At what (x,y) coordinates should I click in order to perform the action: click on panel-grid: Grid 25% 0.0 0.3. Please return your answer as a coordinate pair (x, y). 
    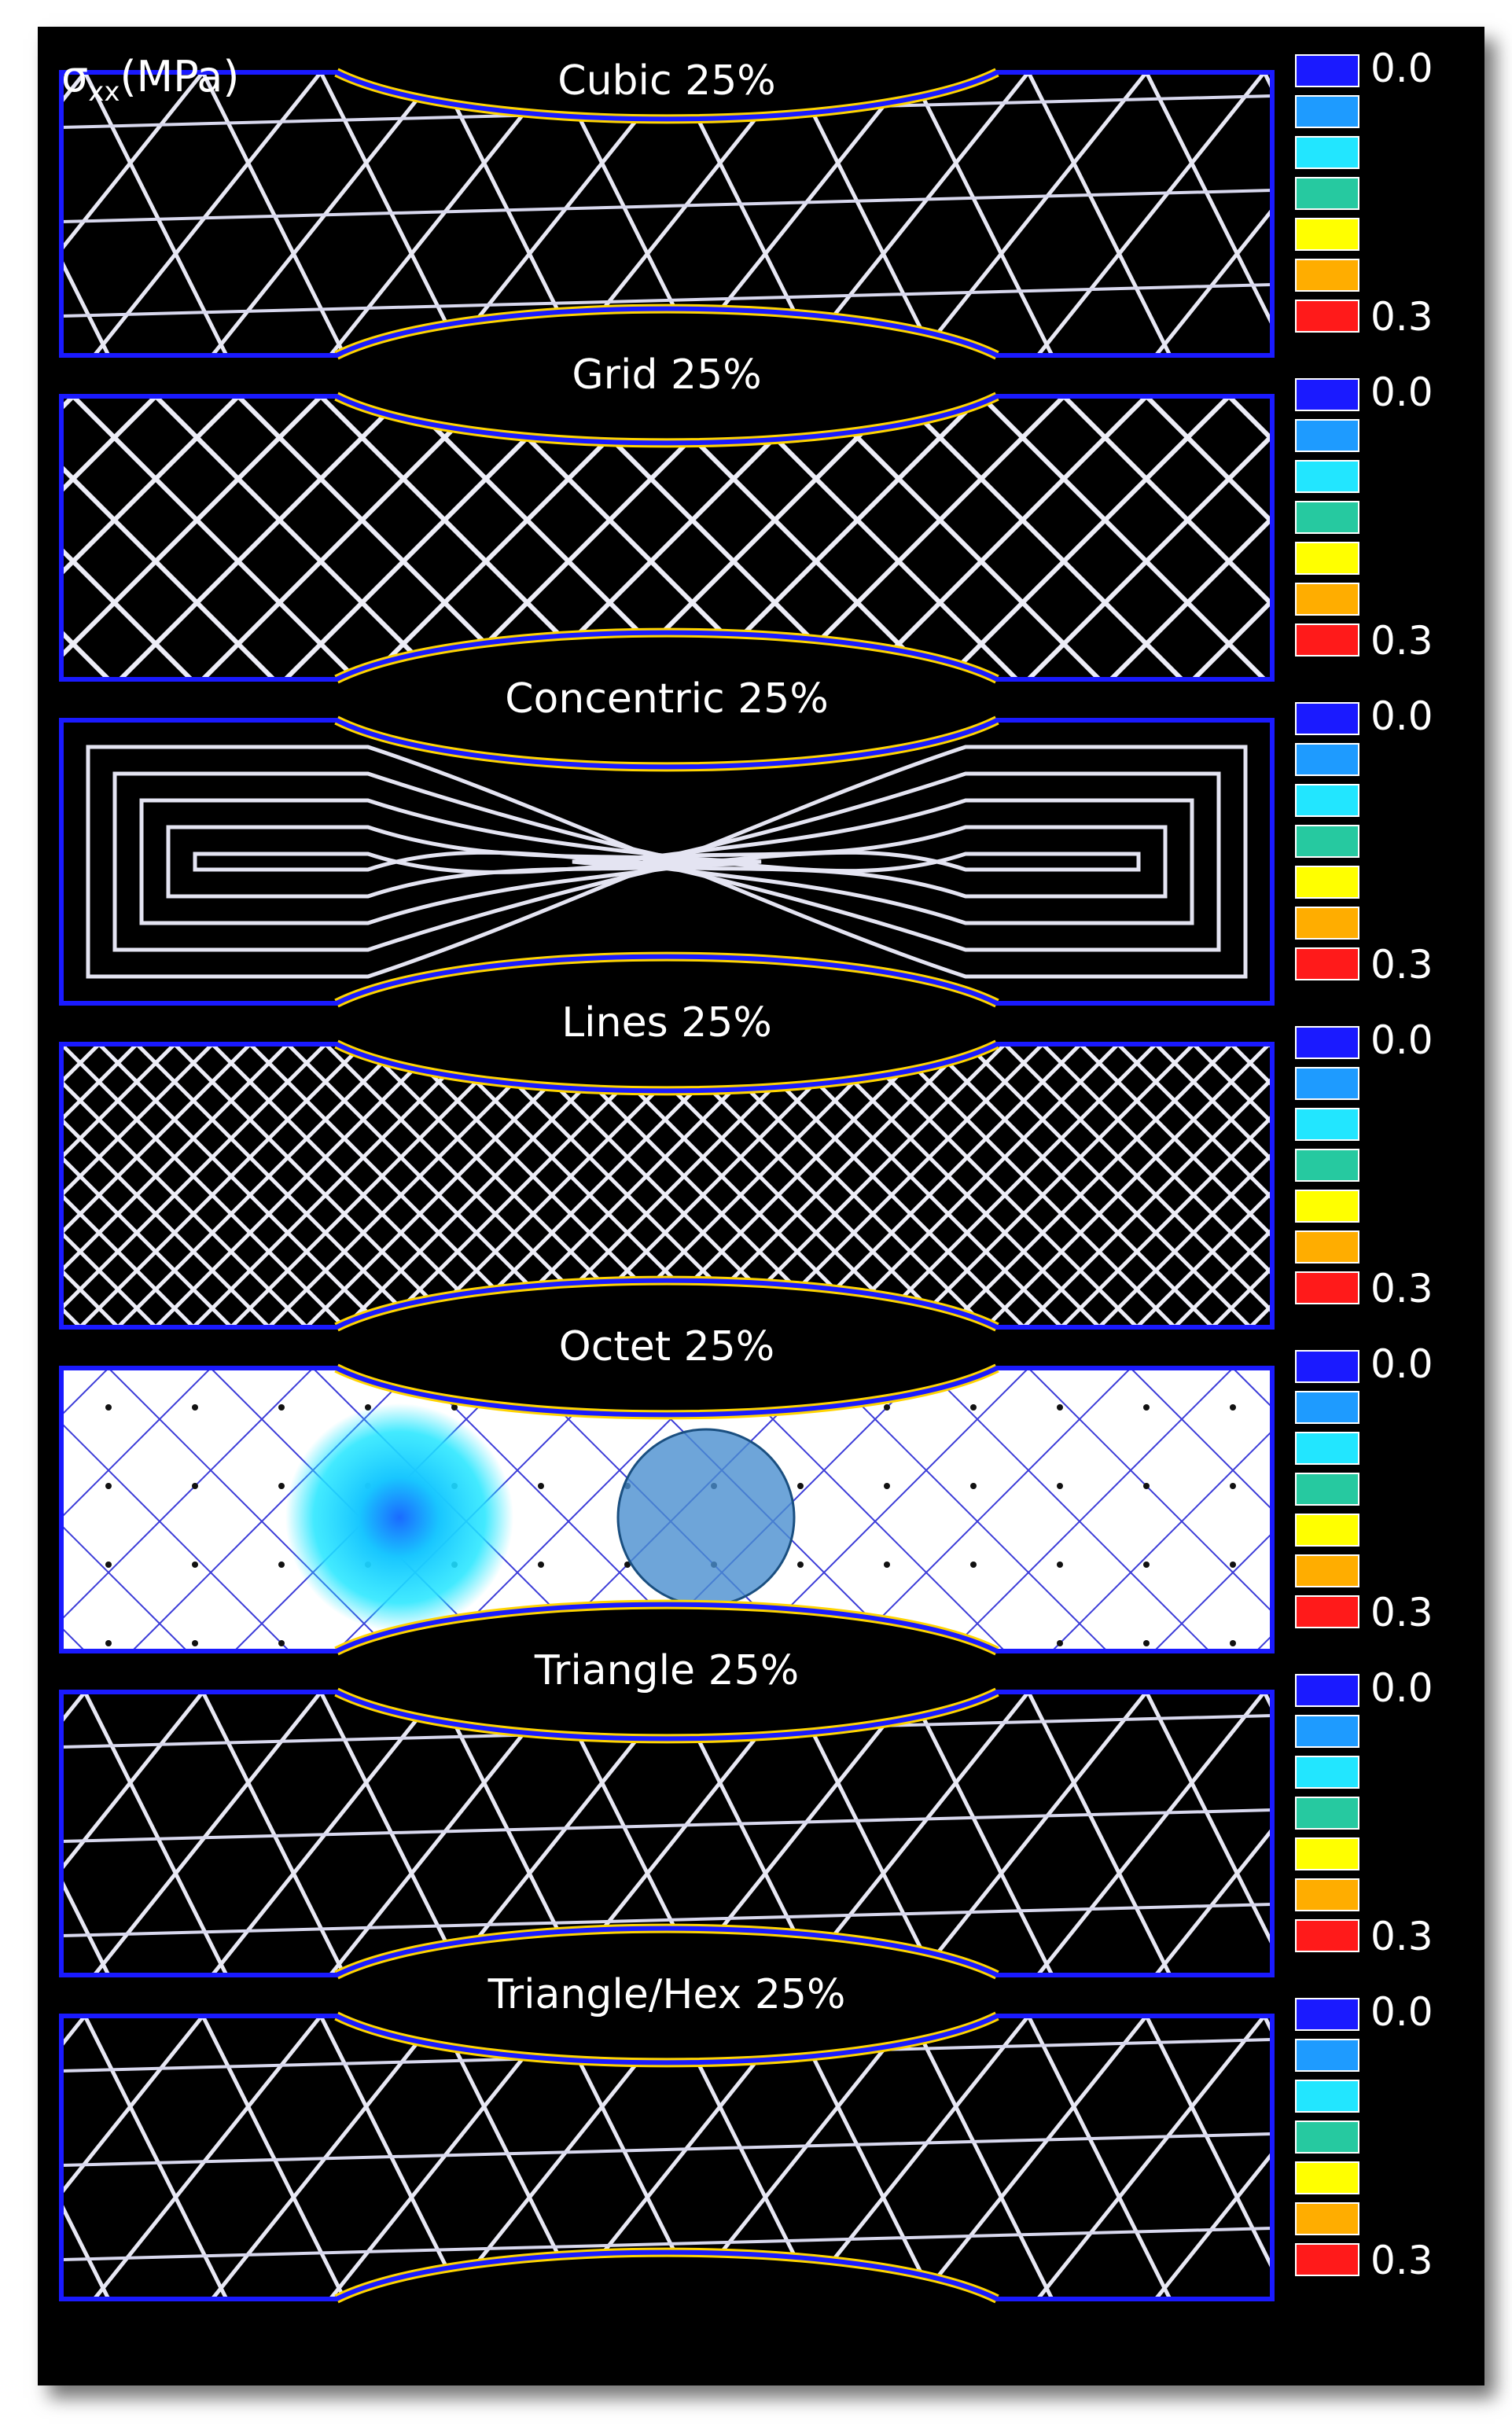
    Looking at the image, I should click on (746, 517).